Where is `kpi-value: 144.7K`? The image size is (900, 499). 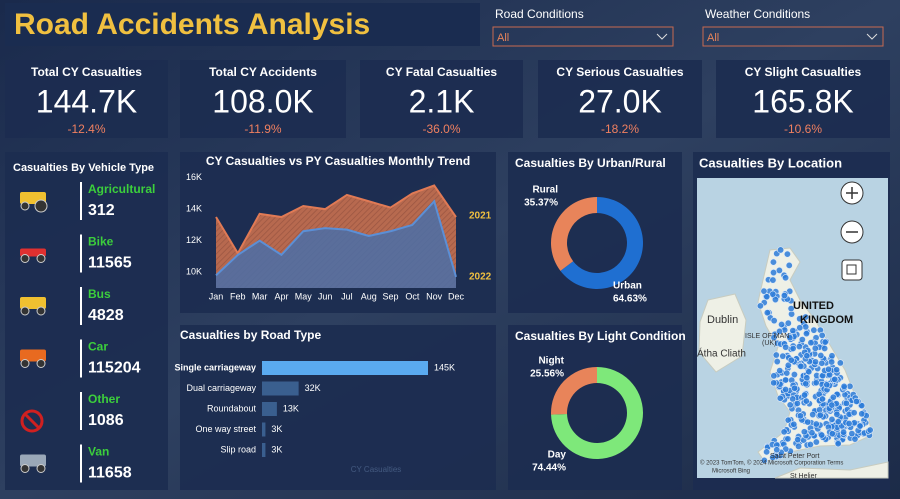 kpi-value: 144.7K is located at coordinates (86, 101).